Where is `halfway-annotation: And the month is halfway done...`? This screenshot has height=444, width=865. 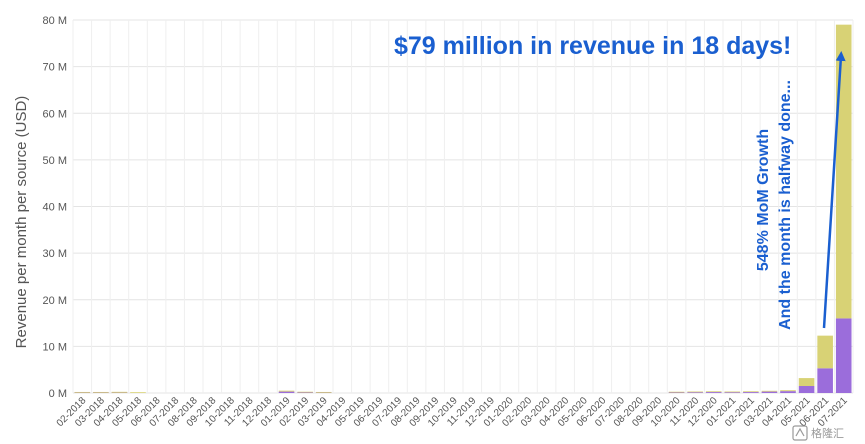
halfway-annotation: And the month is halfway done... is located at coordinates (785, 205).